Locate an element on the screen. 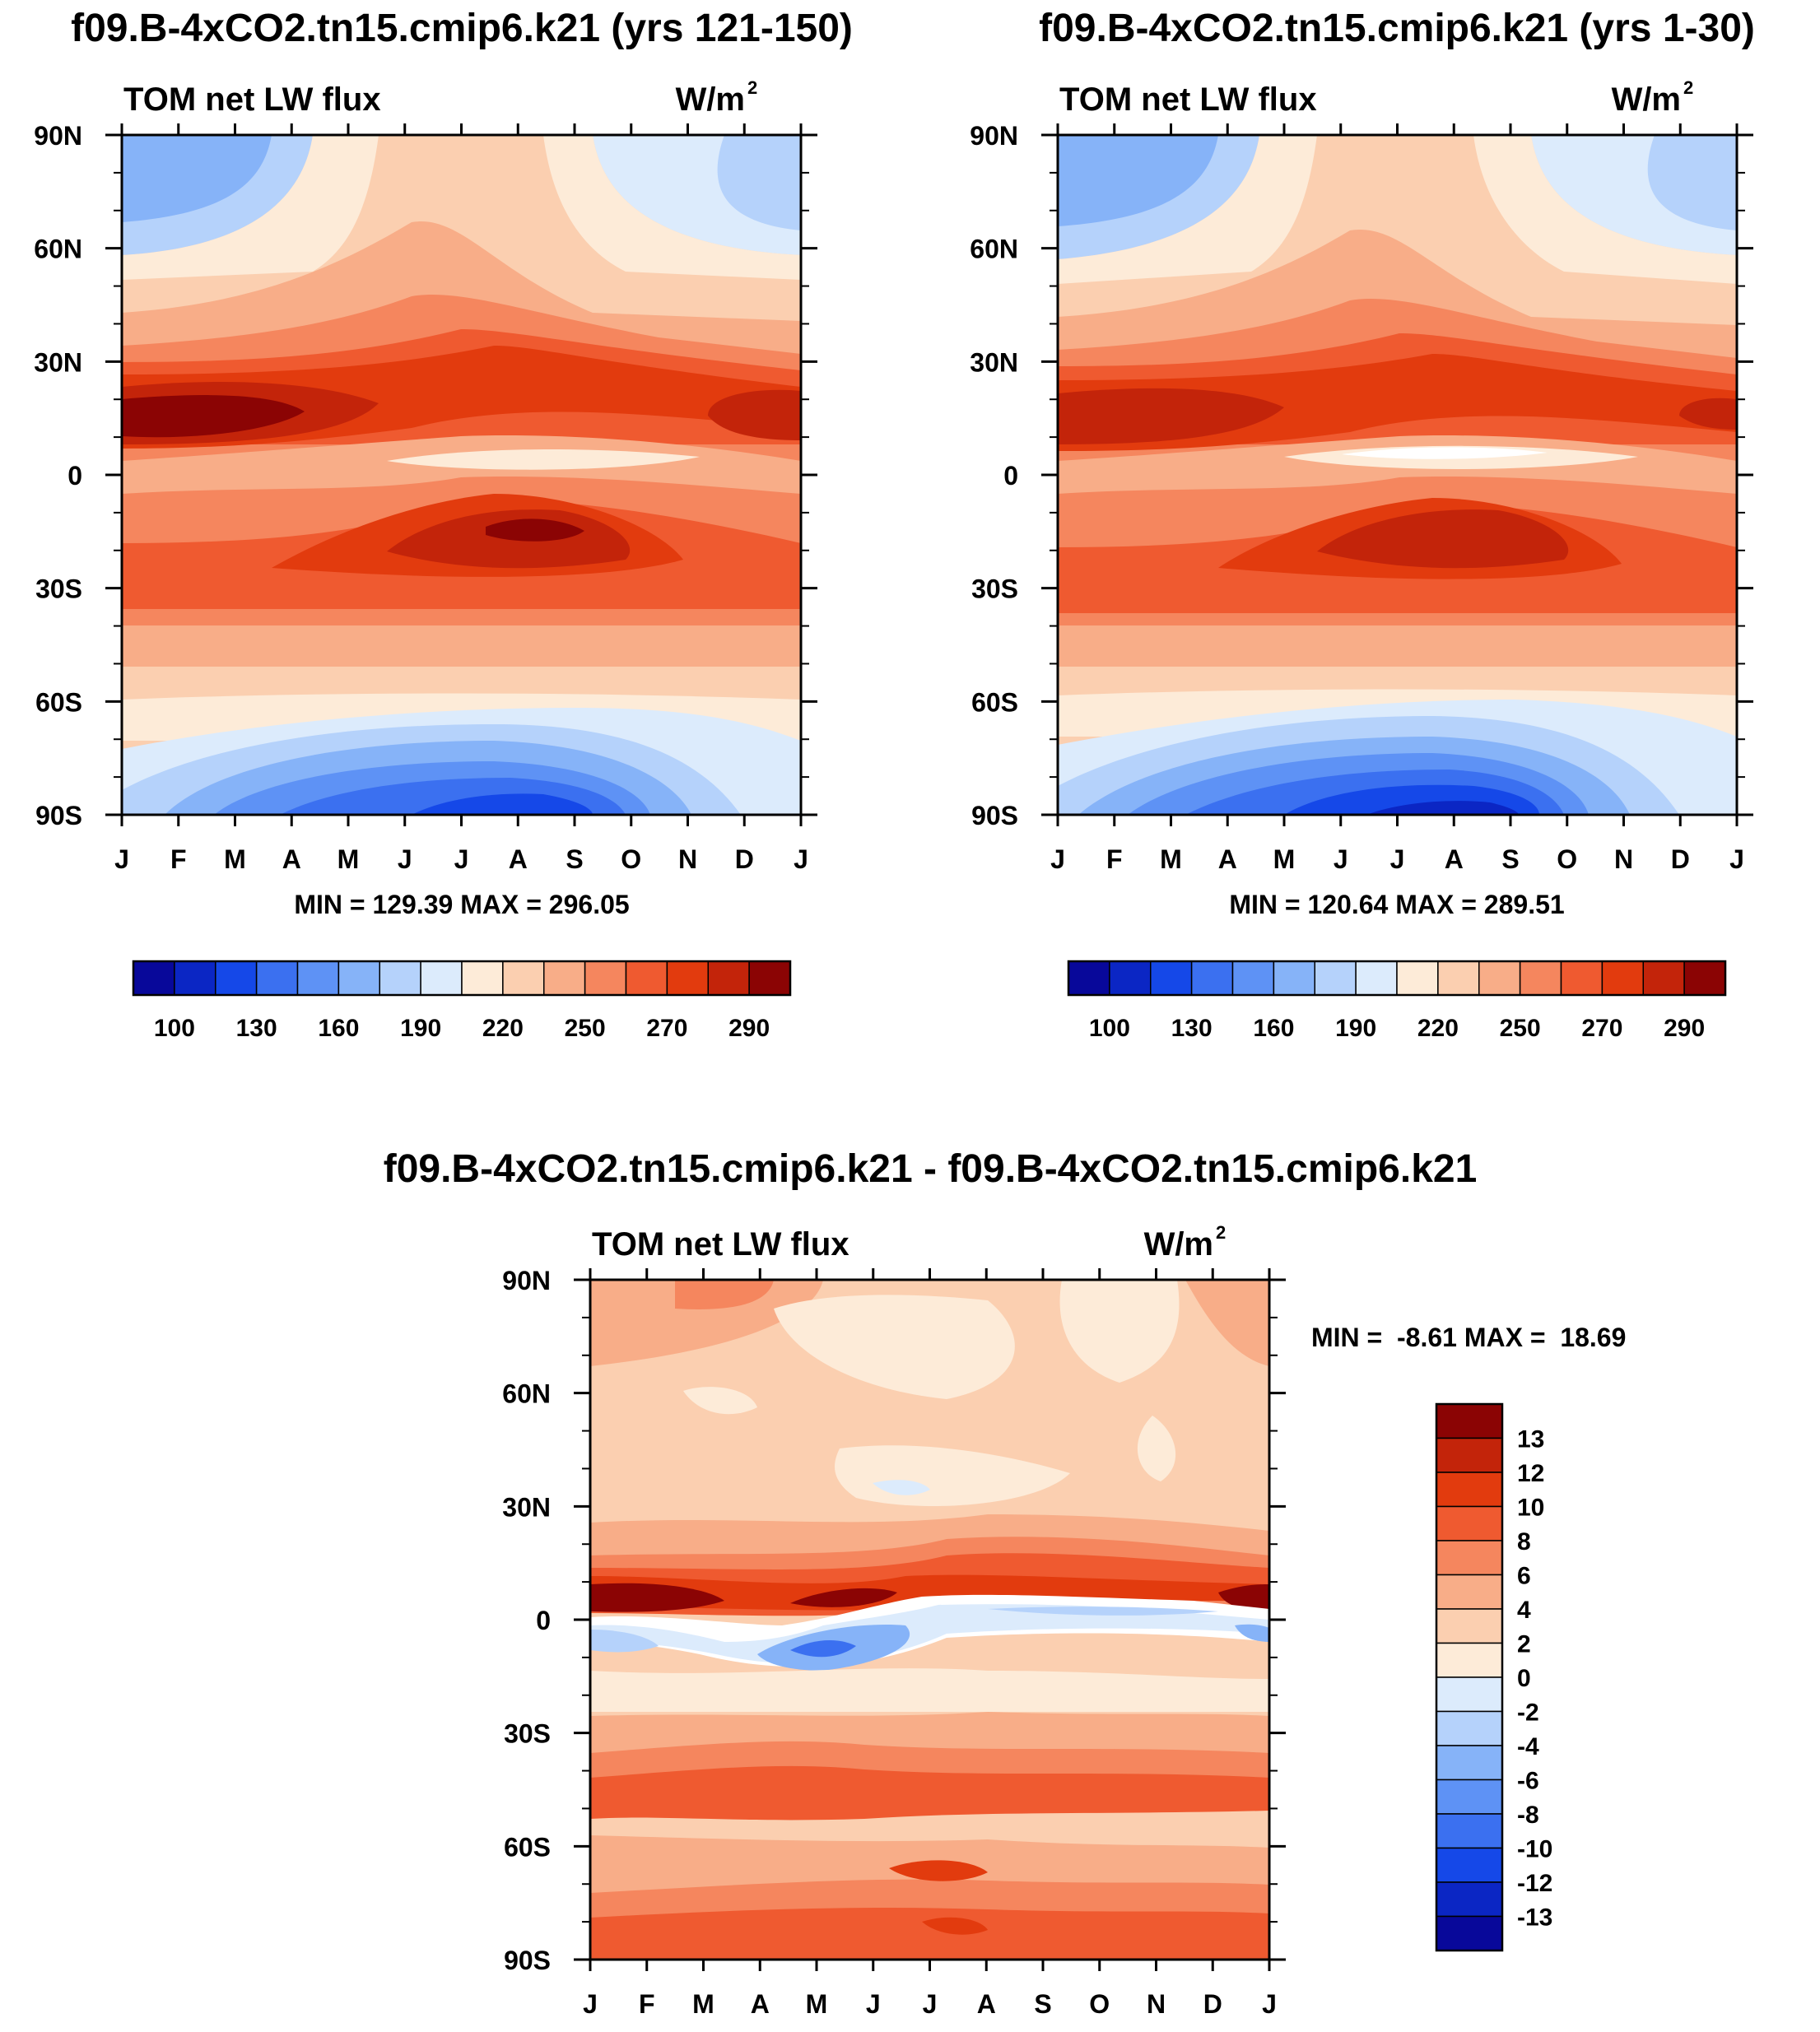 This screenshot has width=1820, height=2032. left-xtick-label: A is located at coordinates (291, 859).